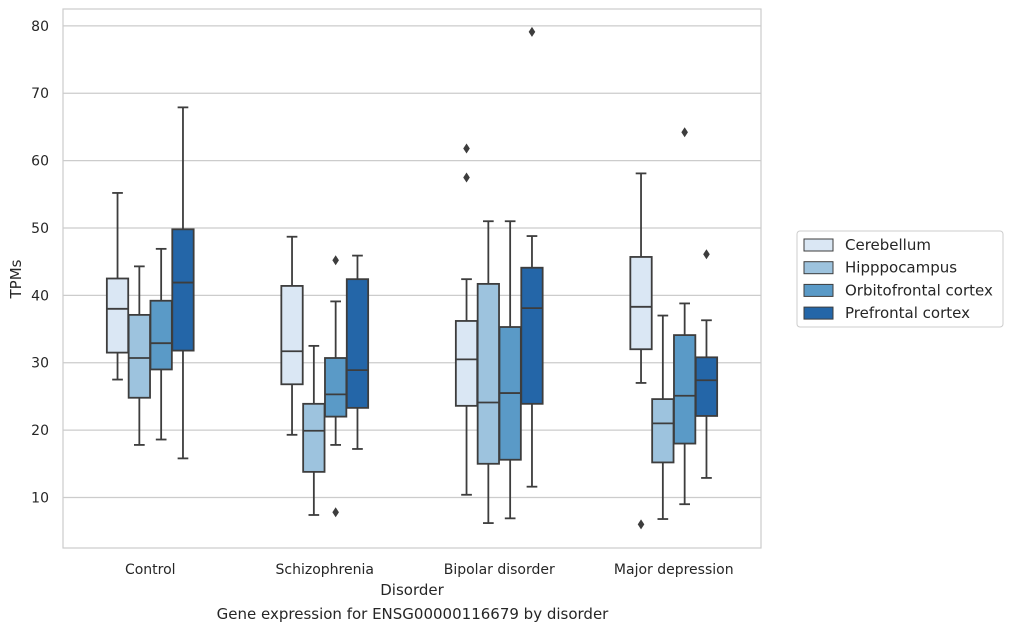 This screenshot has height=634, width=1013. What do you see at coordinates (499, 570) in the screenshot?
I see `x-tick-label: Bipolar disorder` at bounding box center [499, 570].